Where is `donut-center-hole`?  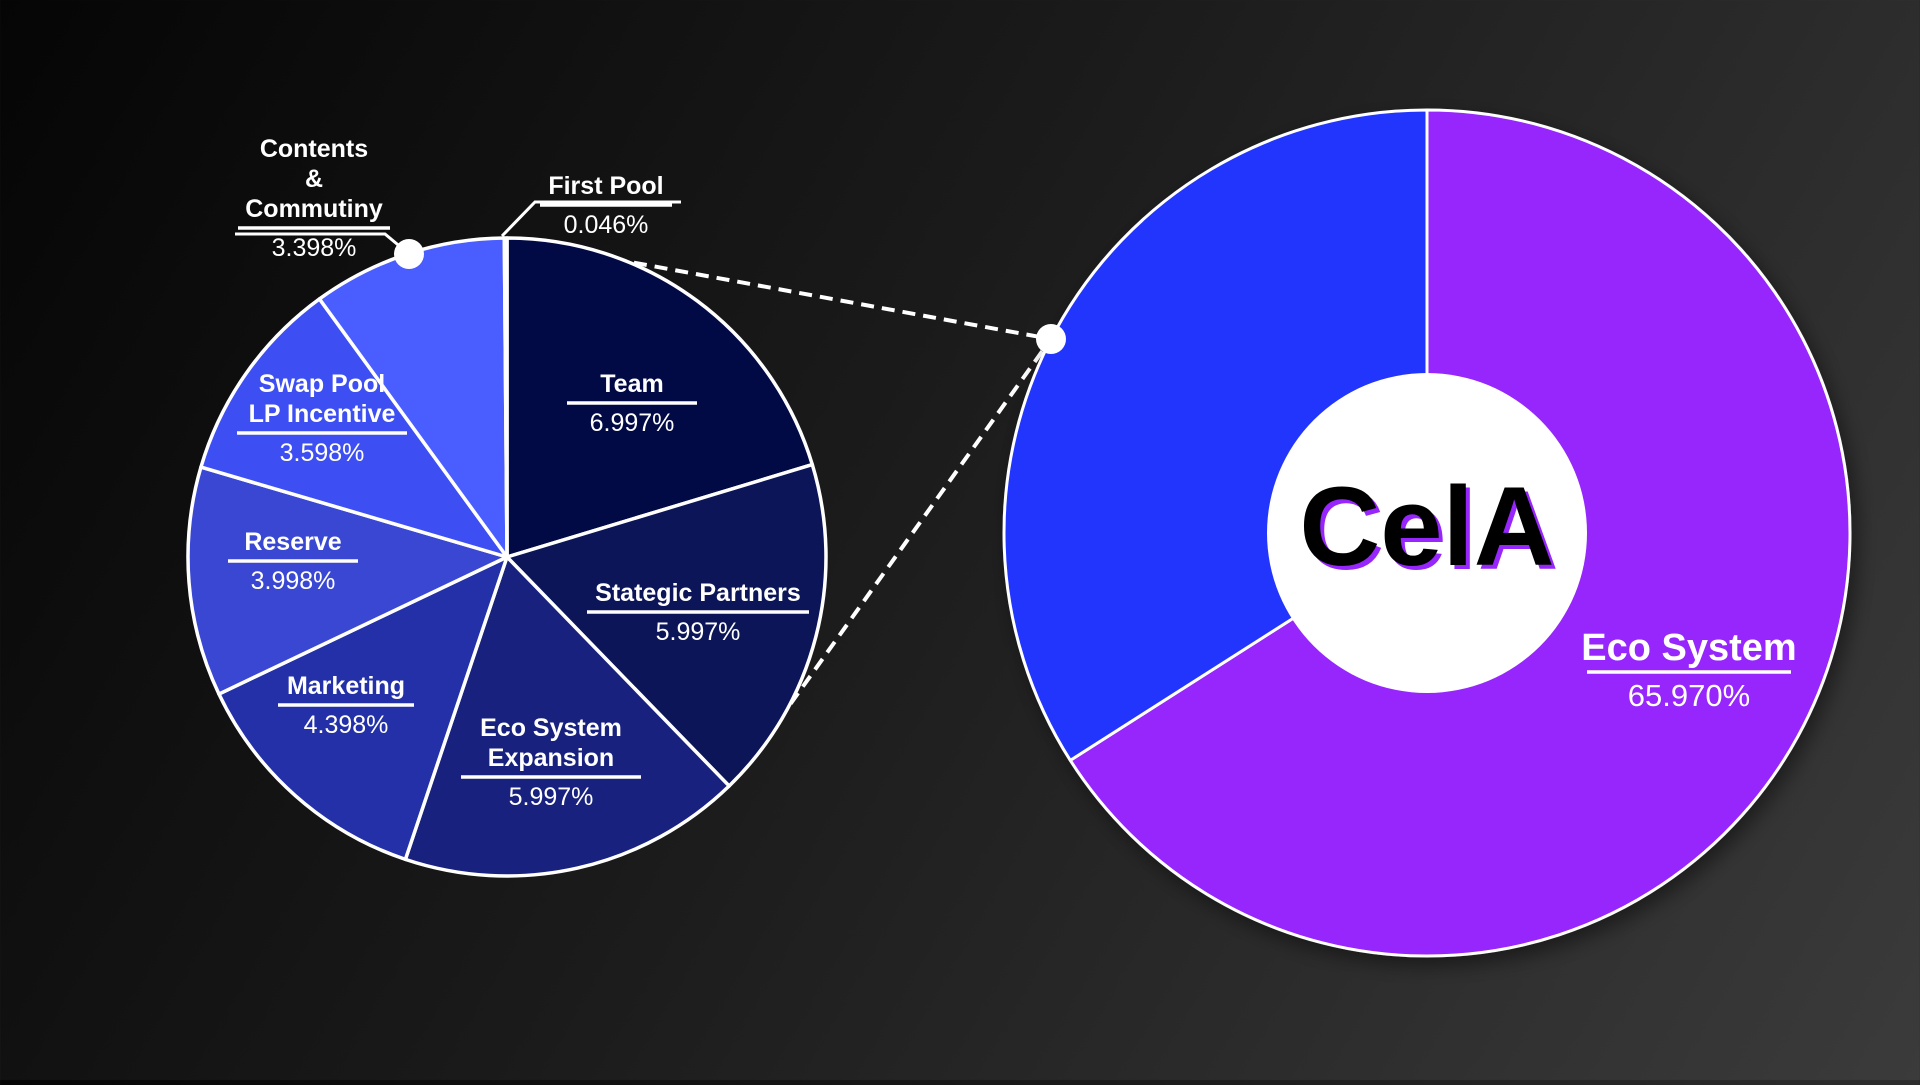 donut-center-hole is located at coordinates (1427, 533).